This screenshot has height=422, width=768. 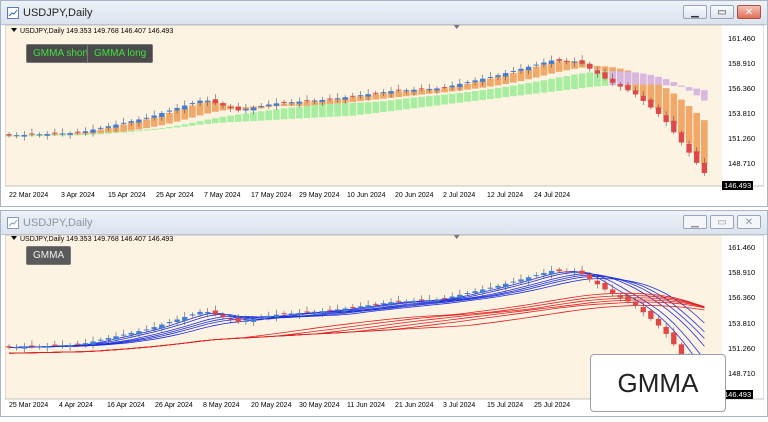 What do you see at coordinates (456, 237) in the screenshot?
I see `shift-marker` at bounding box center [456, 237].